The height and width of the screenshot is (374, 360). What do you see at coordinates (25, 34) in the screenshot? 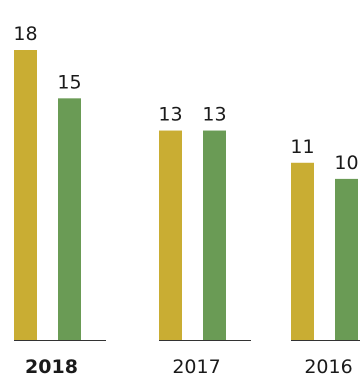
I see `value-label-2018-series-1: 18` at bounding box center [25, 34].